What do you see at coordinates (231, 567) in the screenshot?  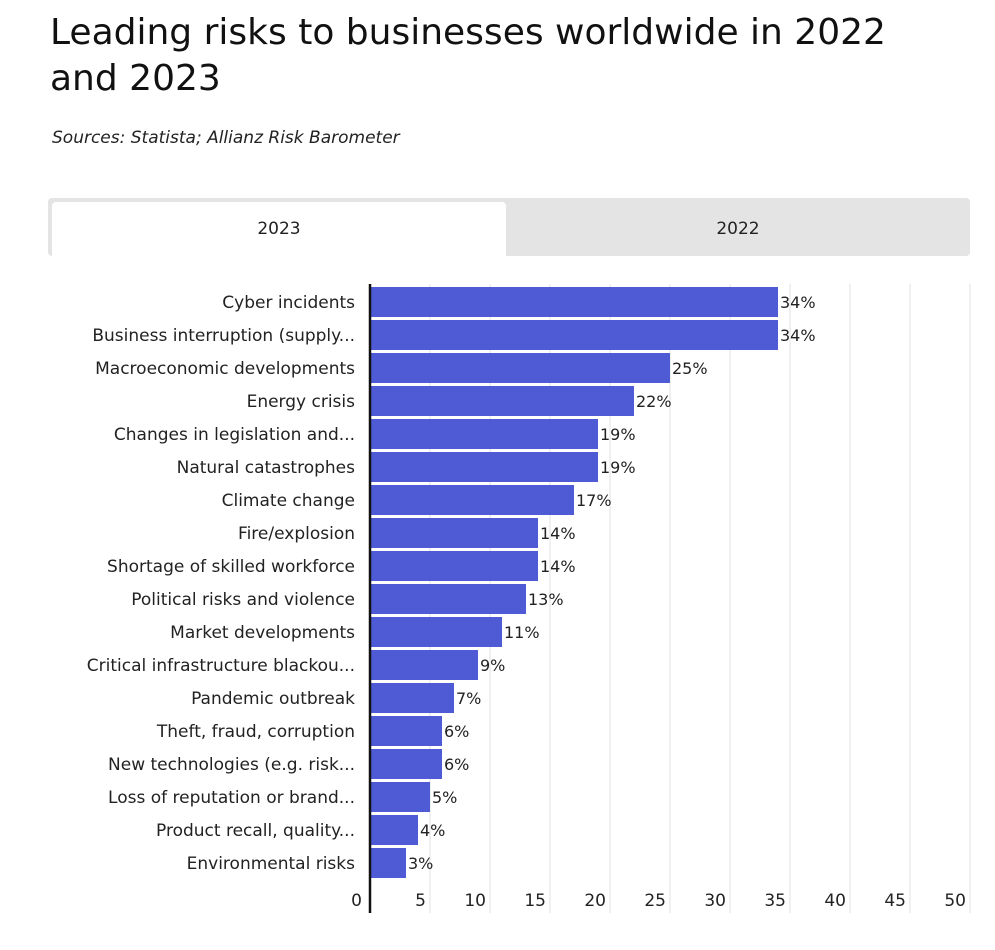 I see `category-label: Shortage of skilled workforce` at bounding box center [231, 567].